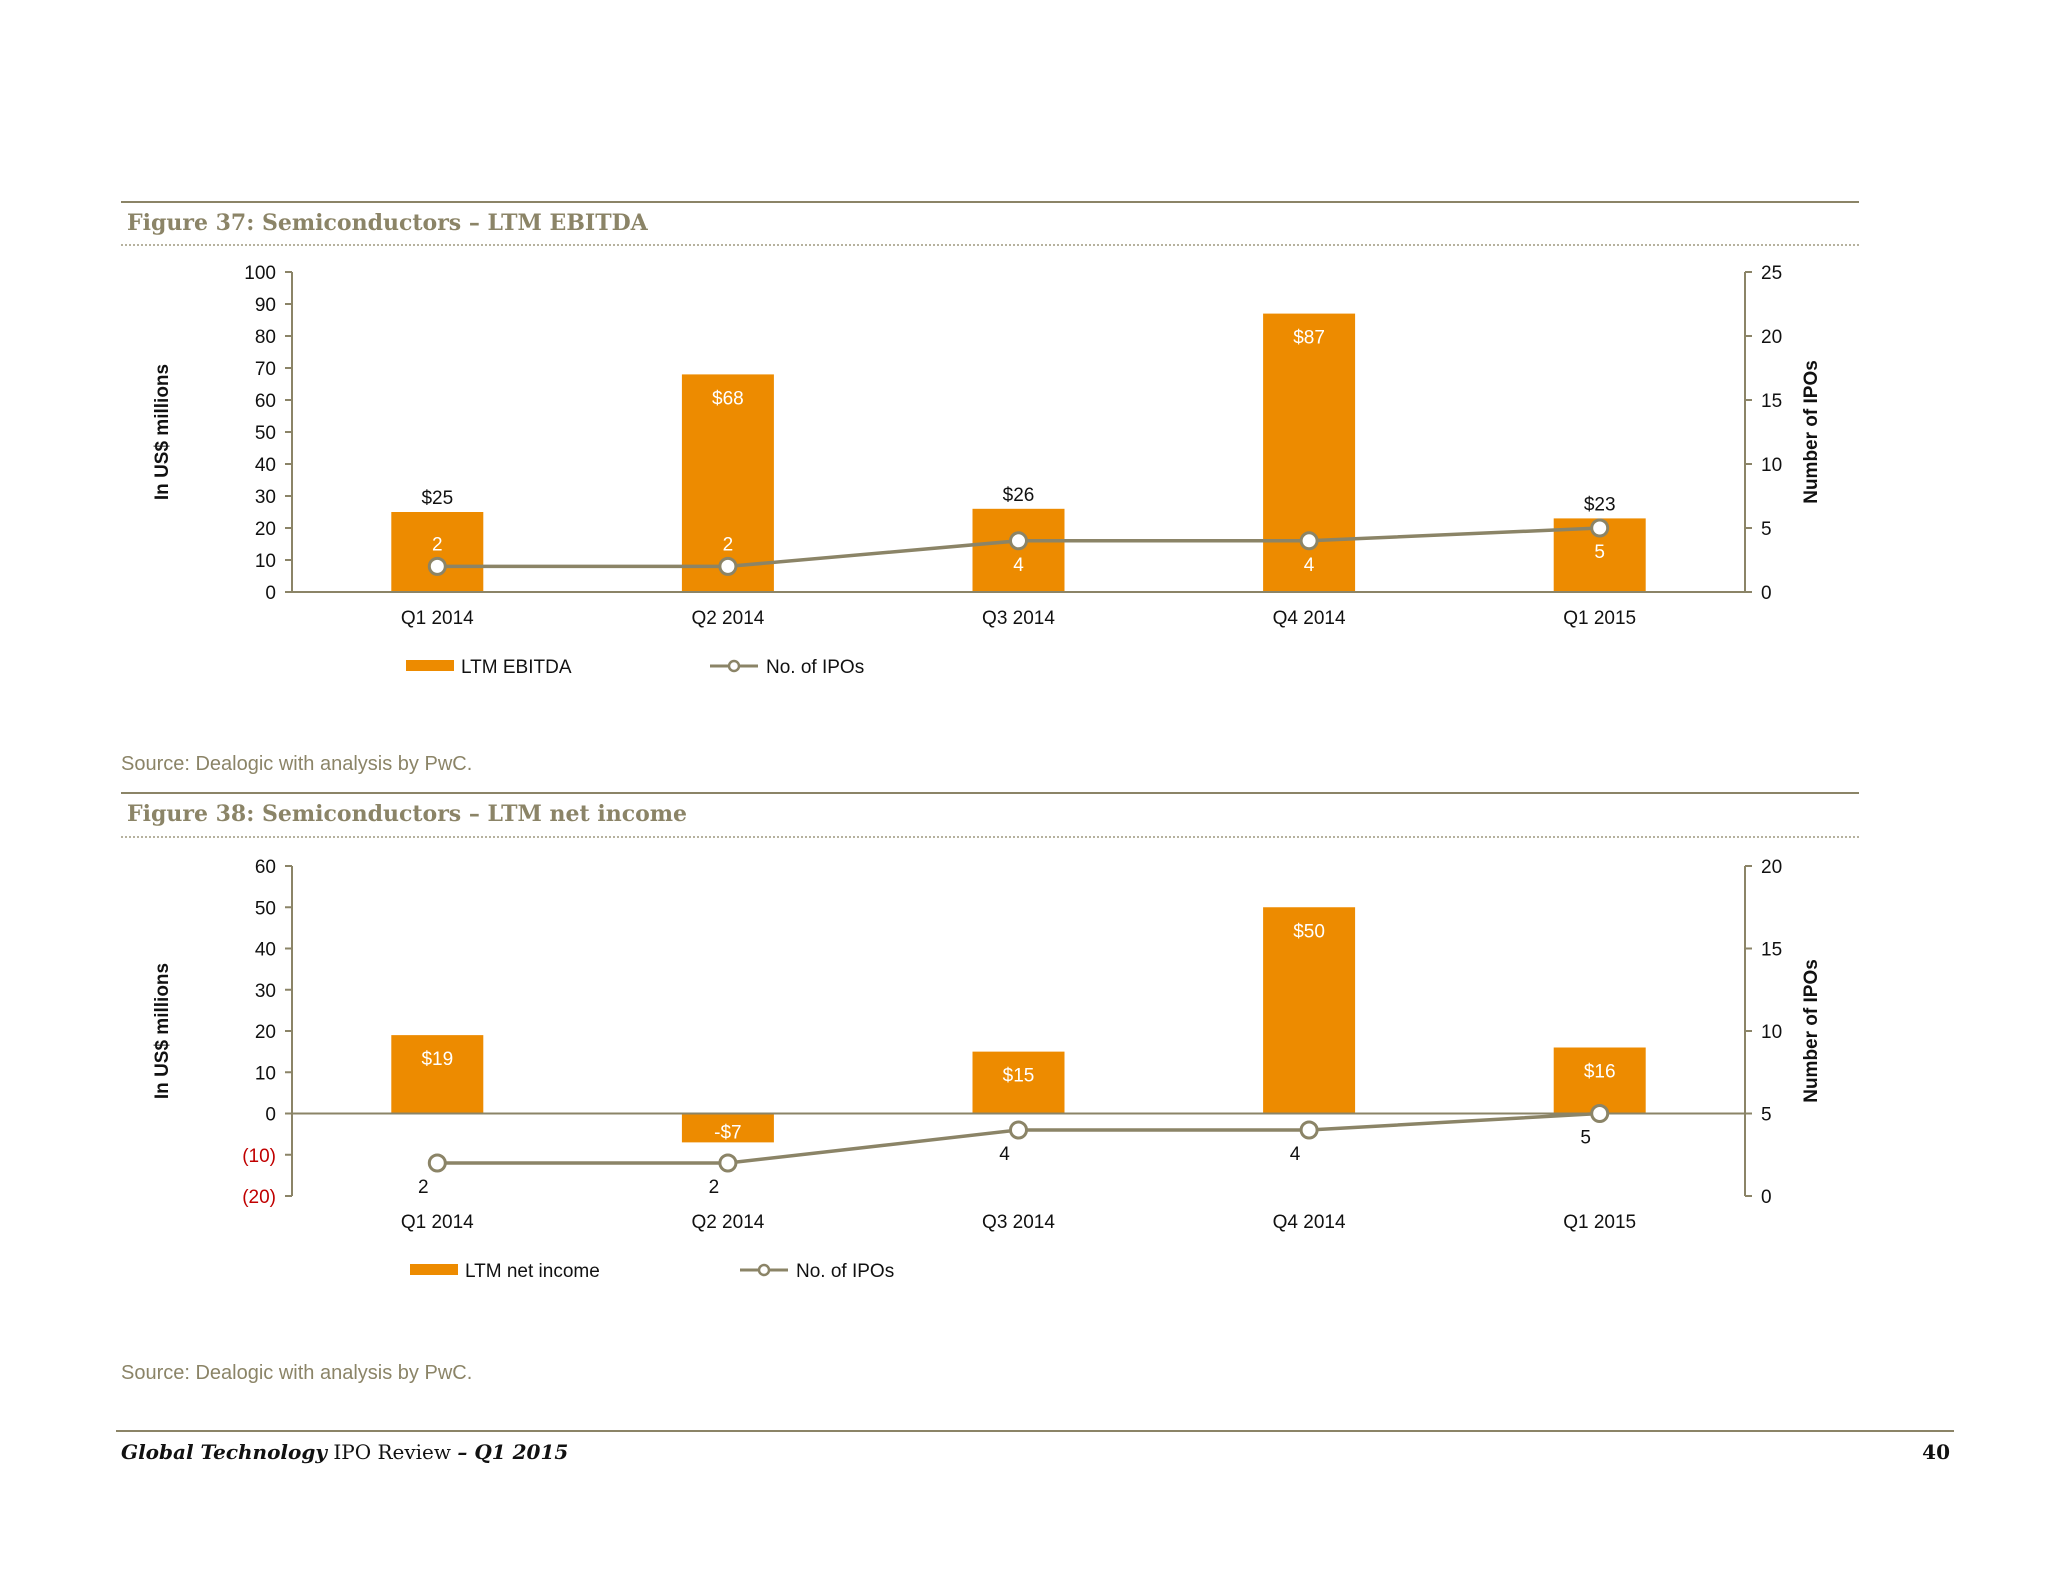 The height and width of the screenshot is (1582, 2048). What do you see at coordinates (532, 1271) in the screenshot?
I see `legend-bar-label: LTM net income` at bounding box center [532, 1271].